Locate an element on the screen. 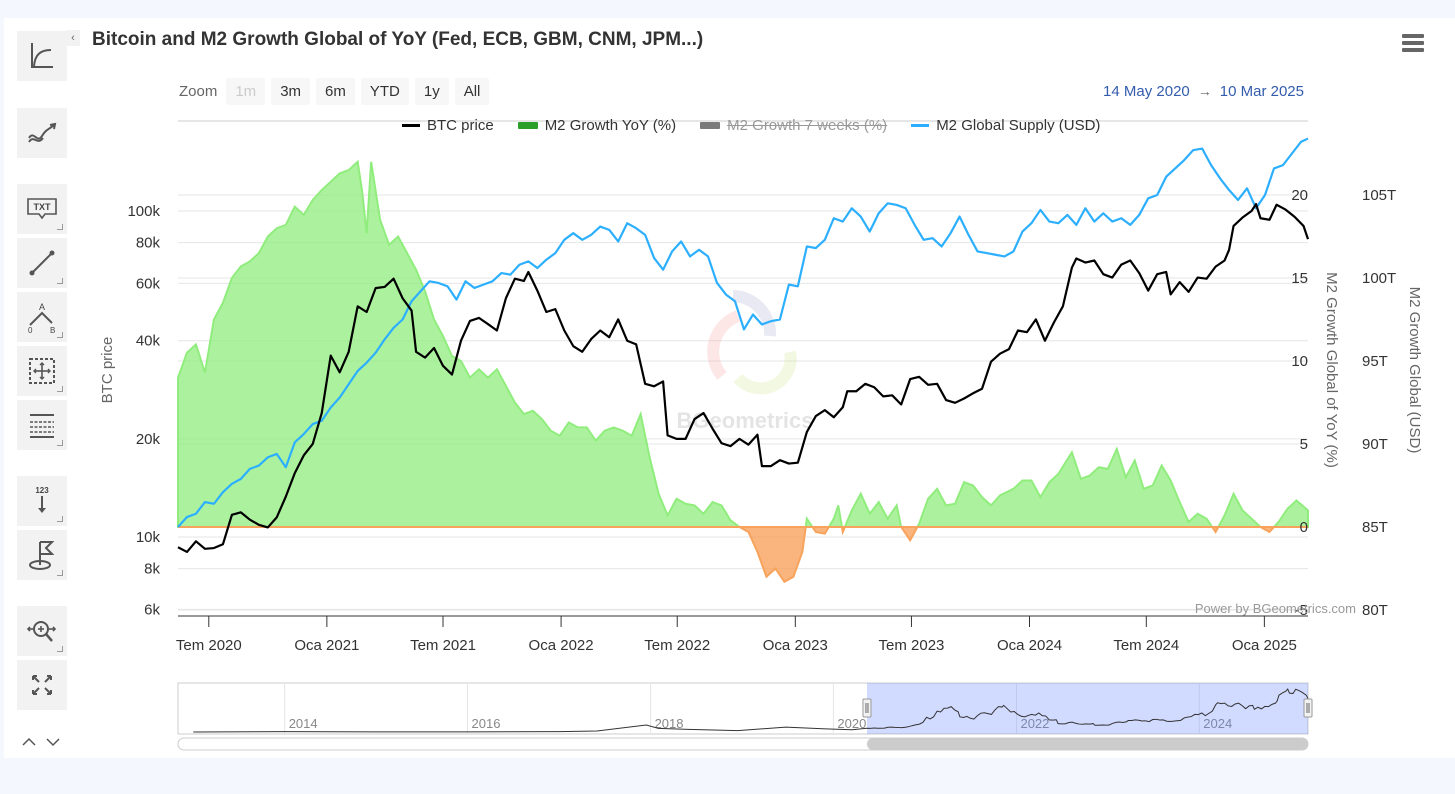  range-to-input: 10 Mar 2025 is located at coordinates (1261, 91).